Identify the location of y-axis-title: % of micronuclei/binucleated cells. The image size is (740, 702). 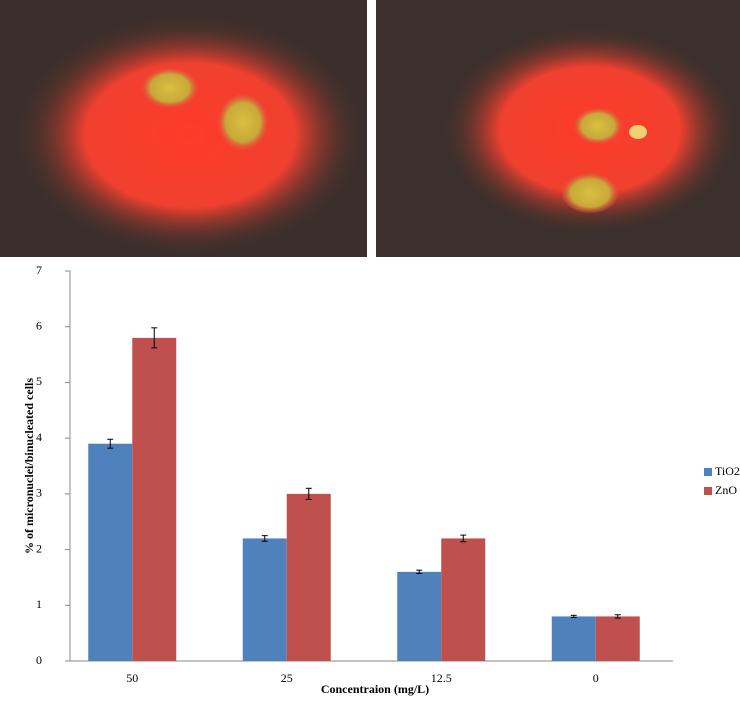
(29, 466).